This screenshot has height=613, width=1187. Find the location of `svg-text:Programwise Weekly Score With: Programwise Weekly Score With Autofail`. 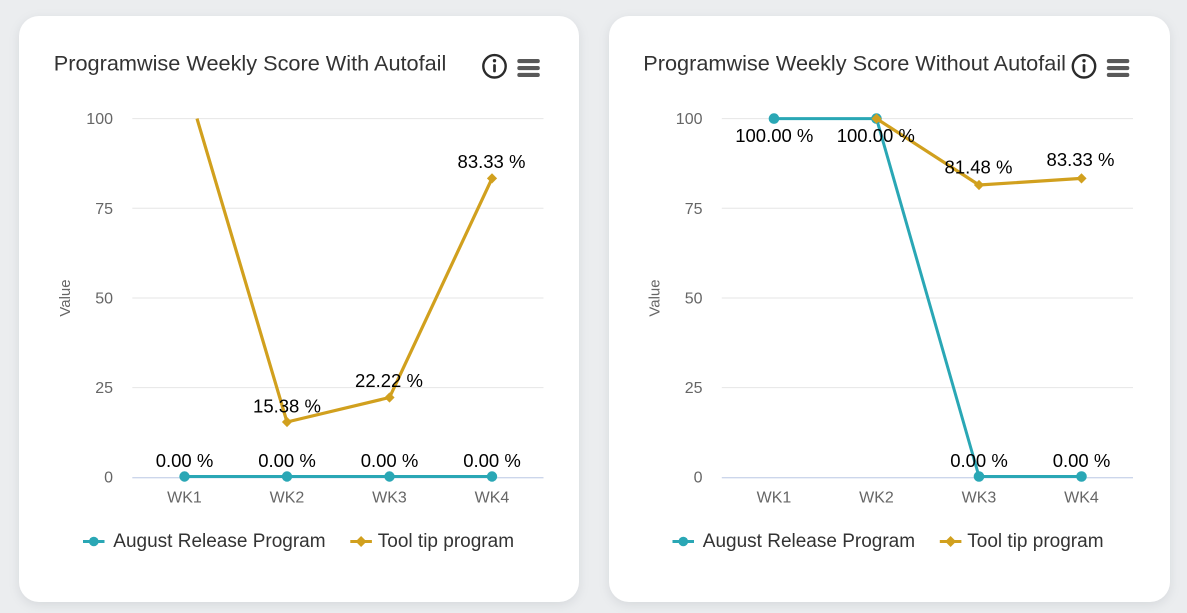

svg-text:Programwise Weekly Score With: Programwise Weekly Score With Autofail is located at coordinates (250, 62).